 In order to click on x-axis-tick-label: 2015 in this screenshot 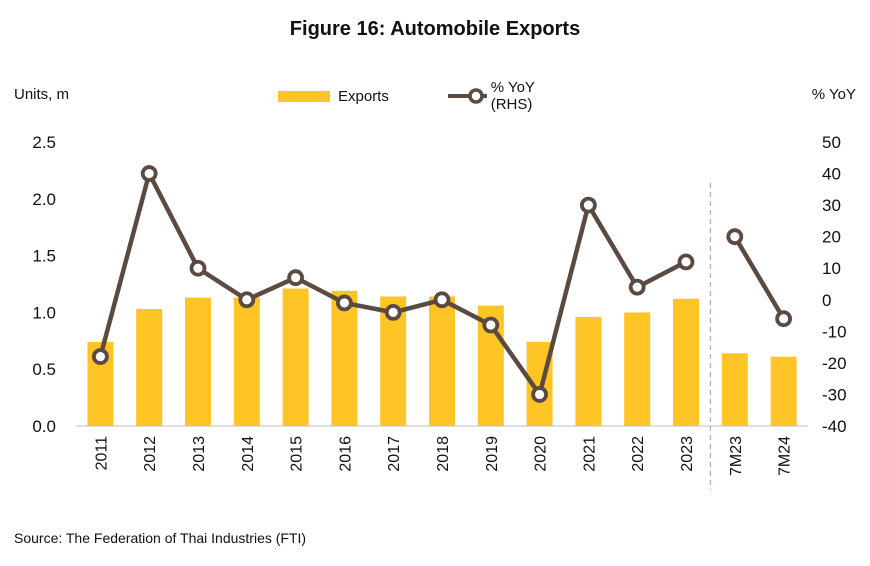, I will do `click(297, 454)`.